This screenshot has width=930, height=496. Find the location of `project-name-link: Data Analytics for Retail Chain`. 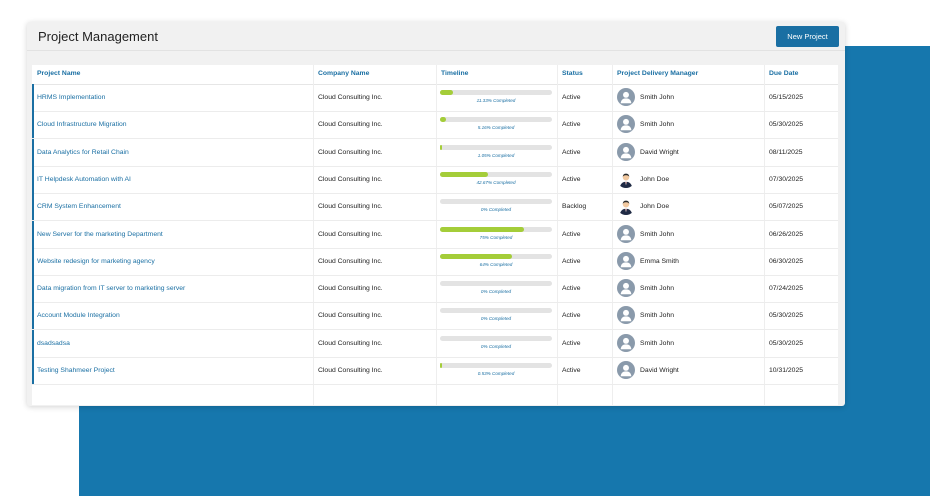

project-name-link: Data Analytics for Retail Chain is located at coordinates (83, 152).